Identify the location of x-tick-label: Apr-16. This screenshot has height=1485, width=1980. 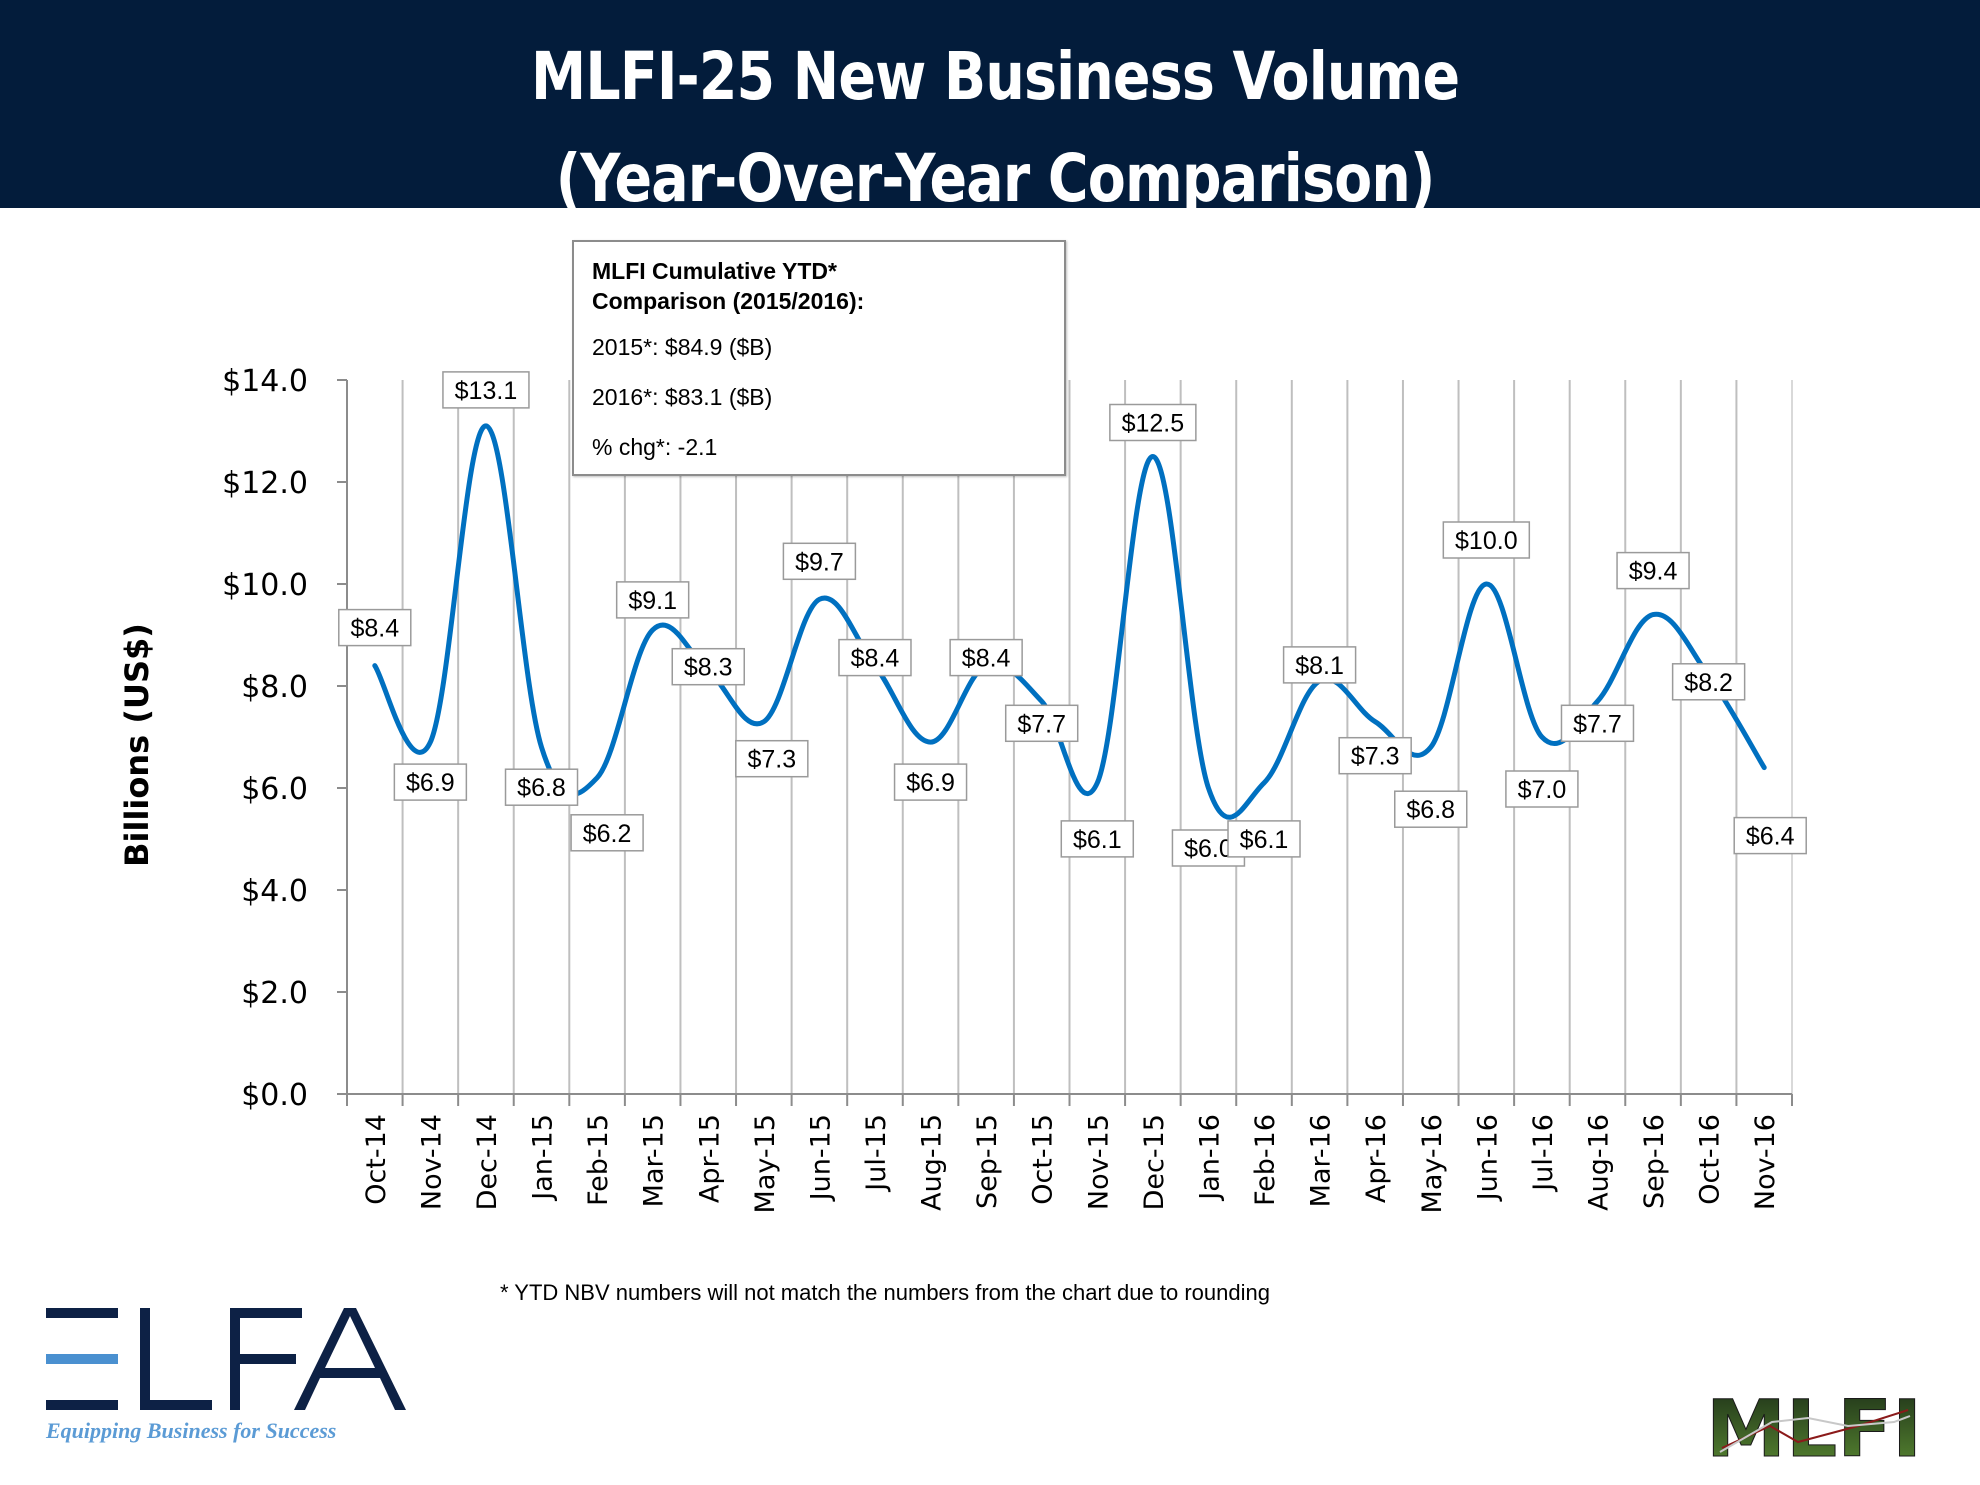
(1376, 1158).